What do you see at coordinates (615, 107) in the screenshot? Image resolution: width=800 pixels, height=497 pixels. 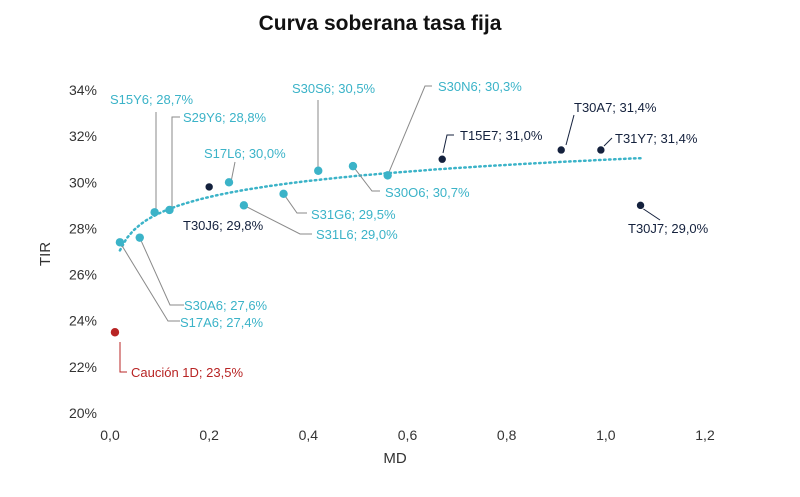 I see `data-label: T30A7; 31,4%` at bounding box center [615, 107].